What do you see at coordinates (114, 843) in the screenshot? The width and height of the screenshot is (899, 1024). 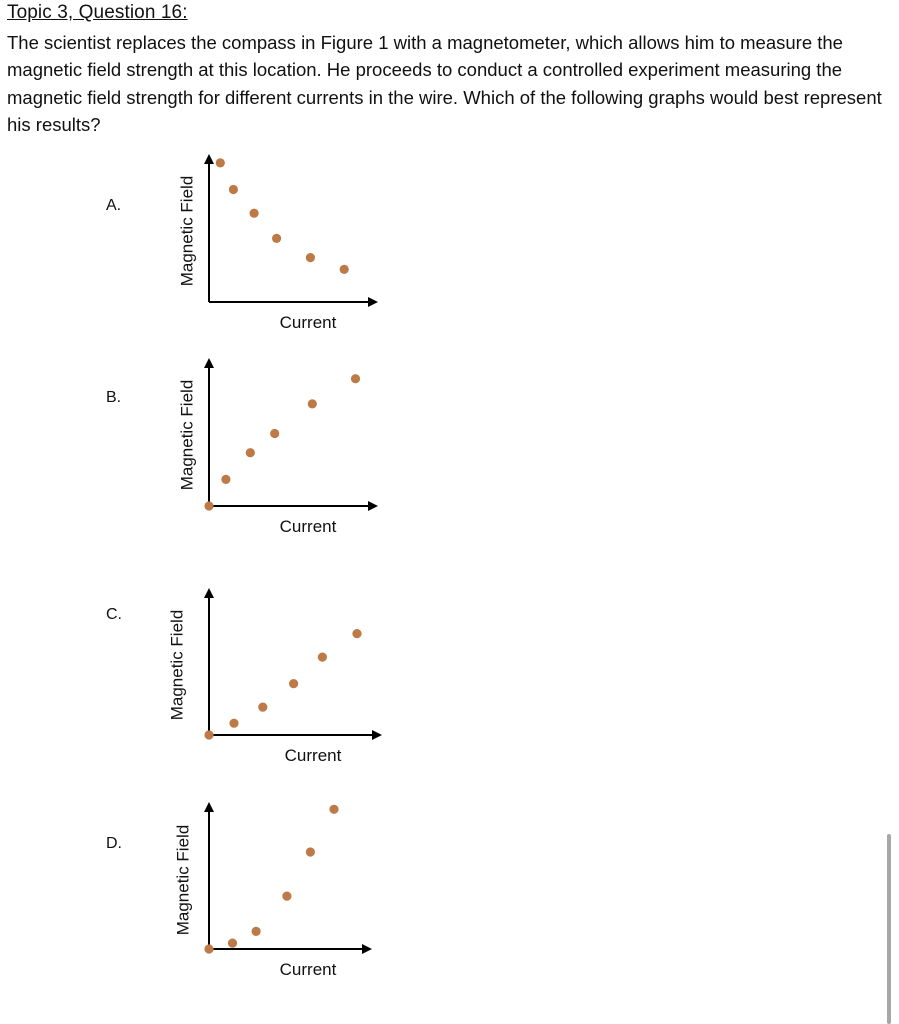 I see `option-d-label: D.` at bounding box center [114, 843].